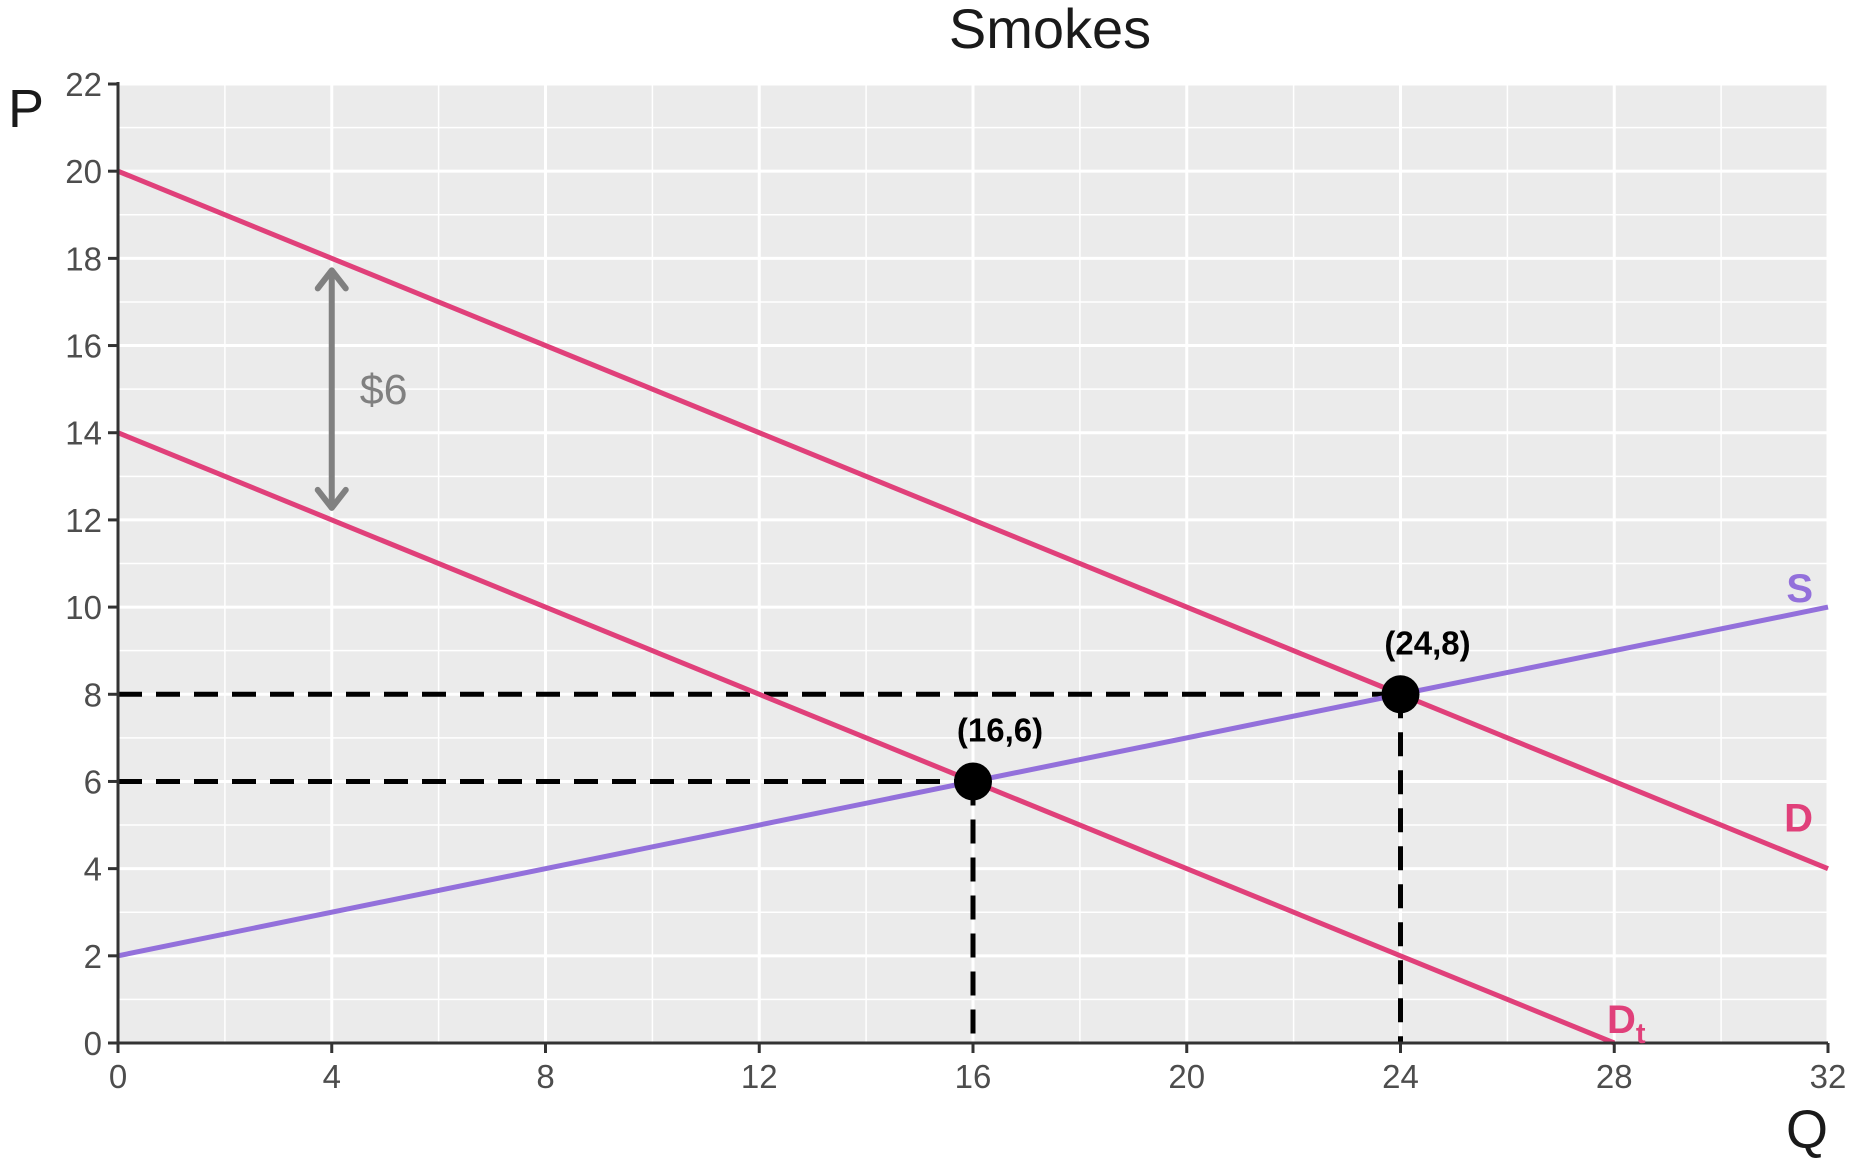 The width and height of the screenshot is (1871, 1162). Describe the element at coordinates (1614, 1076) in the screenshot. I see `x-tick-label: 28` at that location.